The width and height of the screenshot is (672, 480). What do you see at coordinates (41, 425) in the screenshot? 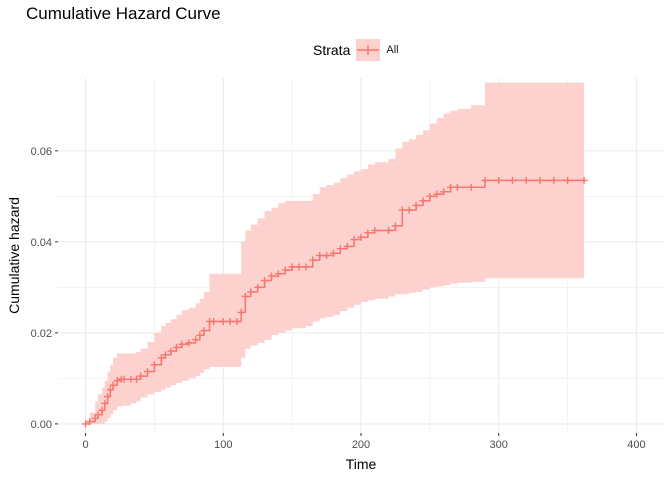
I see `y-tick-label: 0.00` at bounding box center [41, 425].